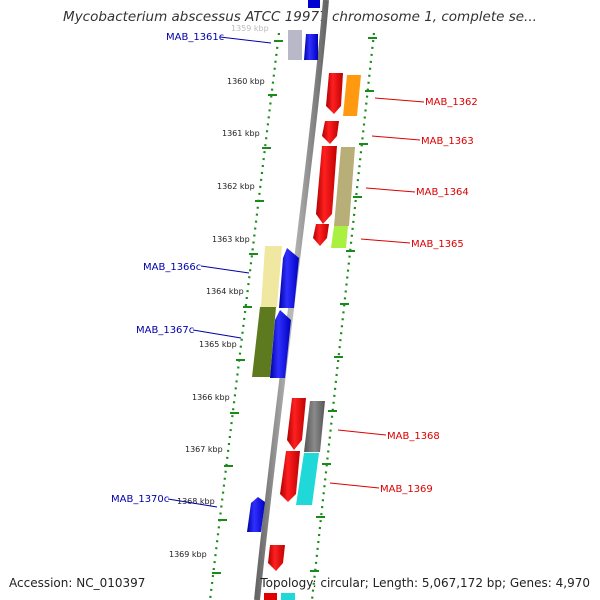 This screenshot has height=600, width=600. What do you see at coordinates (196, 501) in the screenshot?
I see `tick-label: 1368 kbp` at bounding box center [196, 501].